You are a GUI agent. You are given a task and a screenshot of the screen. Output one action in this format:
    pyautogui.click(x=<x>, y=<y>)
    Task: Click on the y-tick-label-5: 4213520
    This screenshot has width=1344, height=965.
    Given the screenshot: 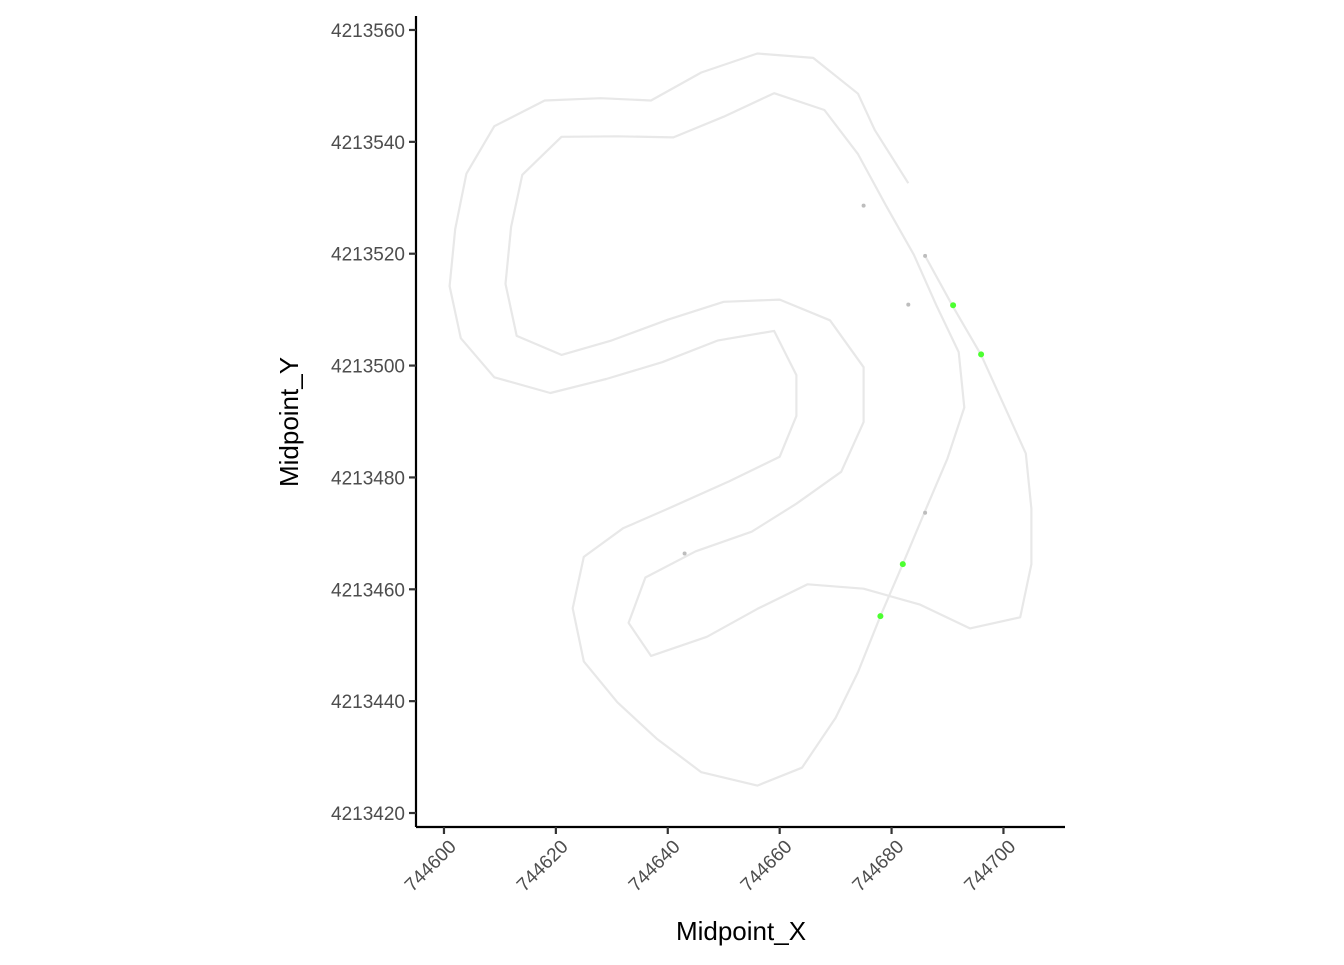 What is the action you would take?
    pyautogui.click(x=368, y=255)
    